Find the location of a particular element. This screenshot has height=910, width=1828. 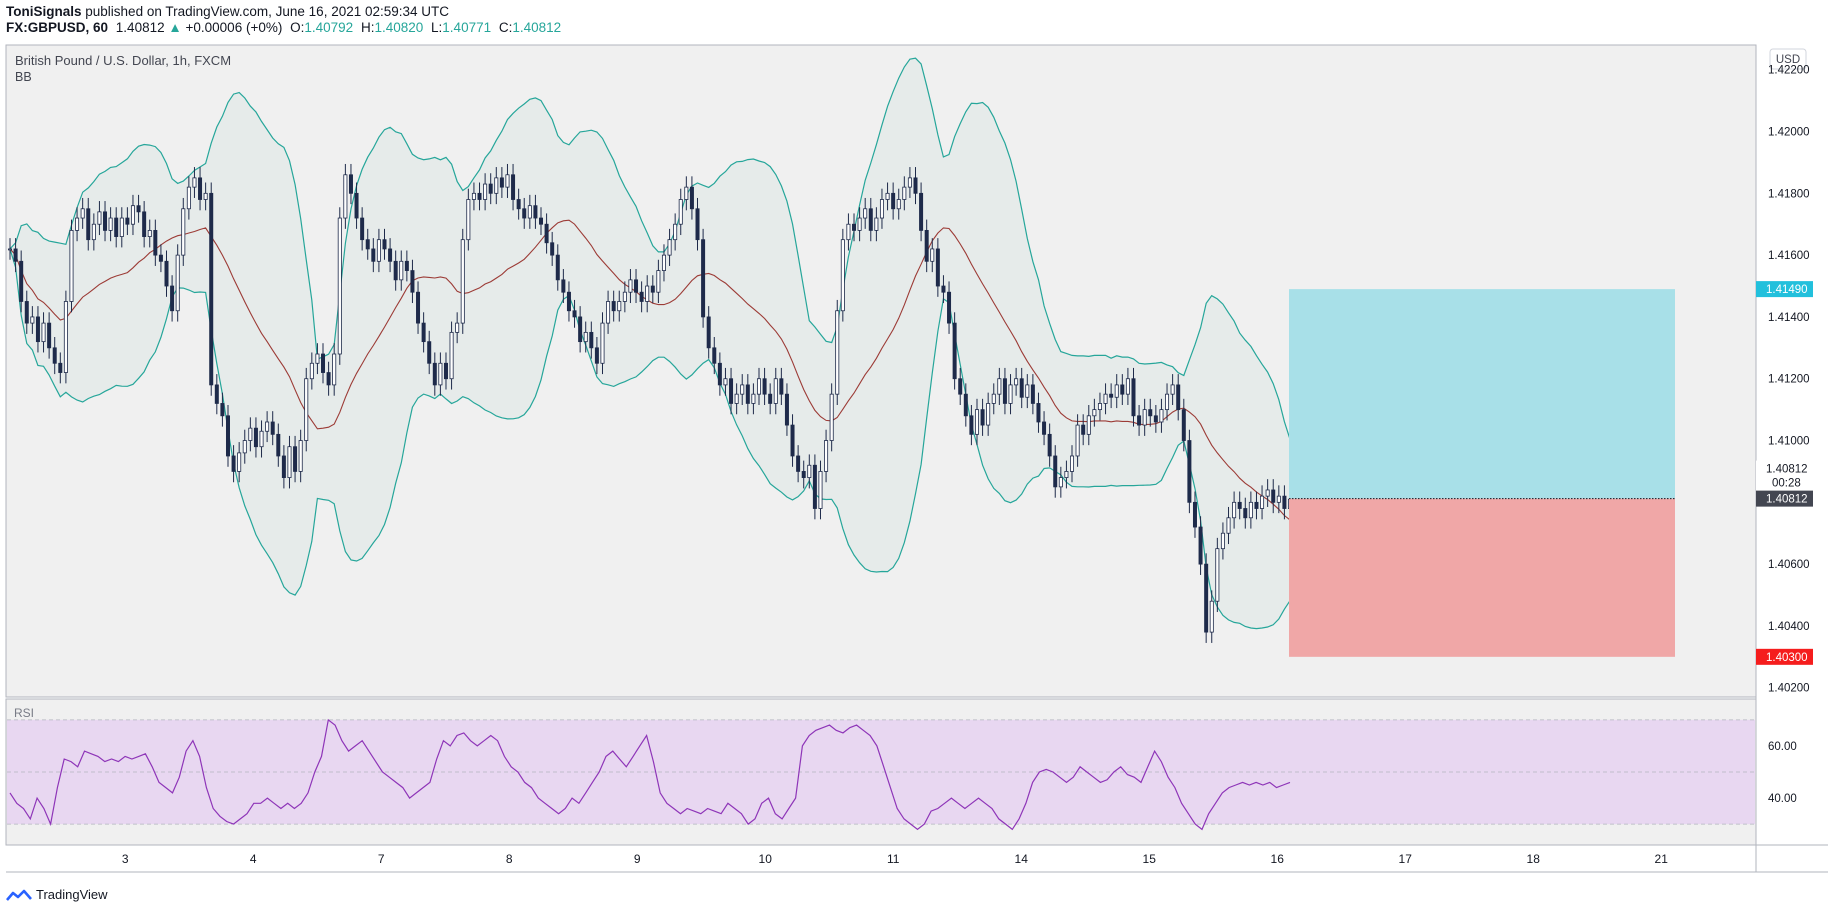

price-tick-label: 1.41400 is located at coordinates (1789, 318).